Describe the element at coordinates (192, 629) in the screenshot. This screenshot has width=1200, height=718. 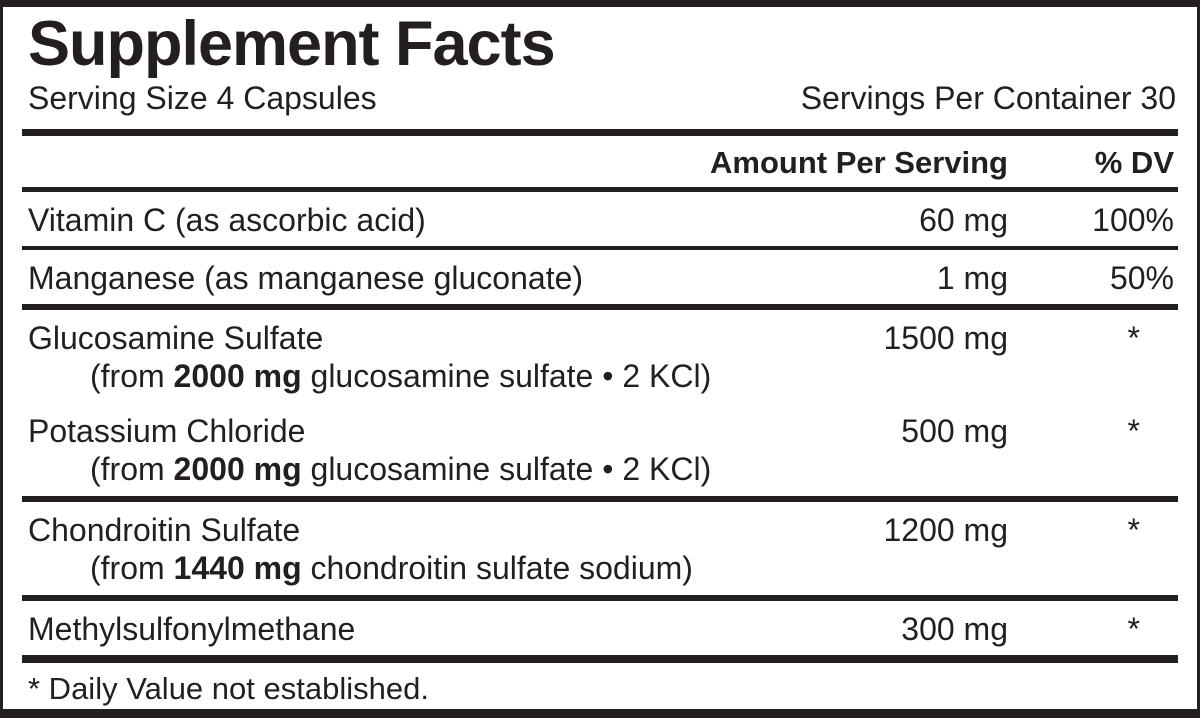
I see `nutrient-name: Methylsulfonylmethane` at that location.